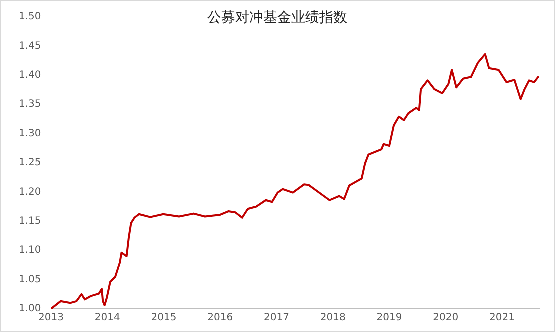 This screenshot has height=332, width=555. I want to click on chart-title: 公募对冲基金业绩指数, so click(278, 18).